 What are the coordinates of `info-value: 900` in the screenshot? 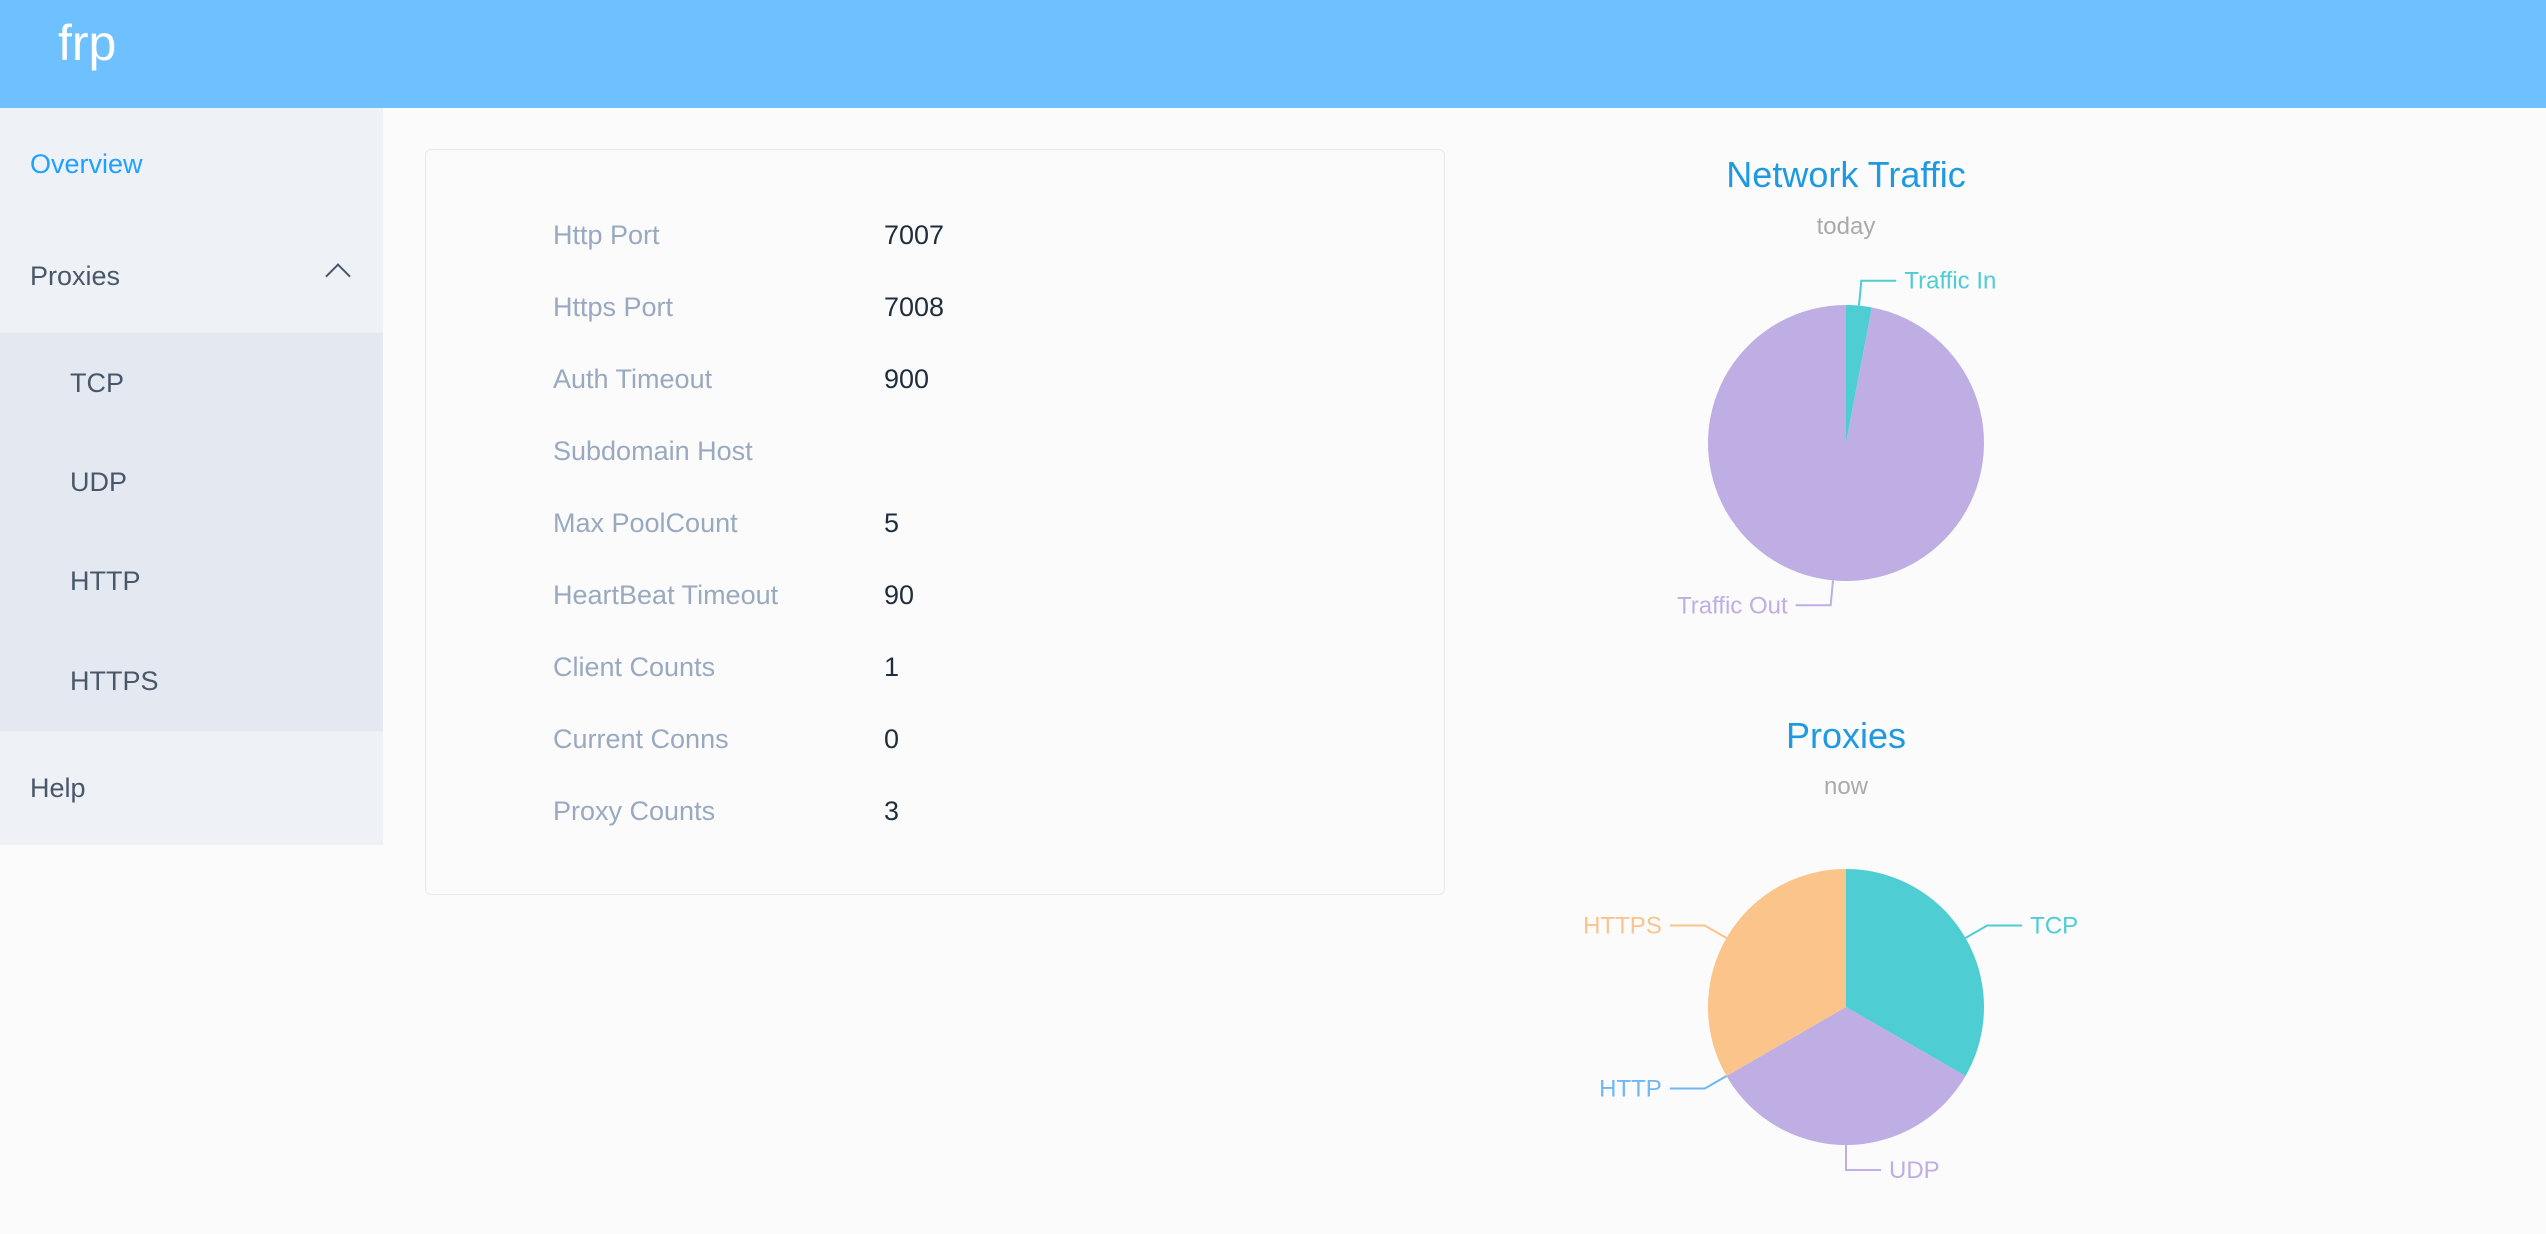 It's located at (907, 378).